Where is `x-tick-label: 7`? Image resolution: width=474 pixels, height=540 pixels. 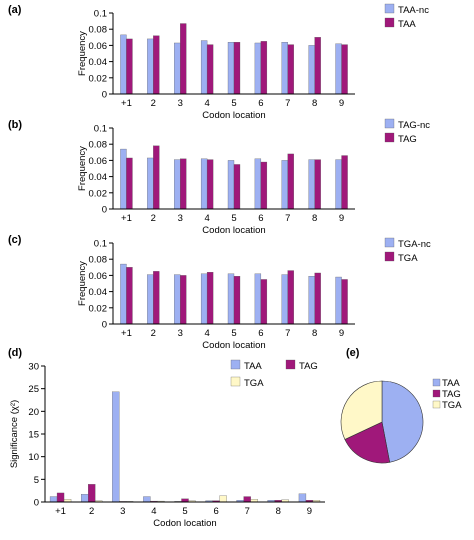
x-tick-label: 7 is located at coordinates (247, 511).